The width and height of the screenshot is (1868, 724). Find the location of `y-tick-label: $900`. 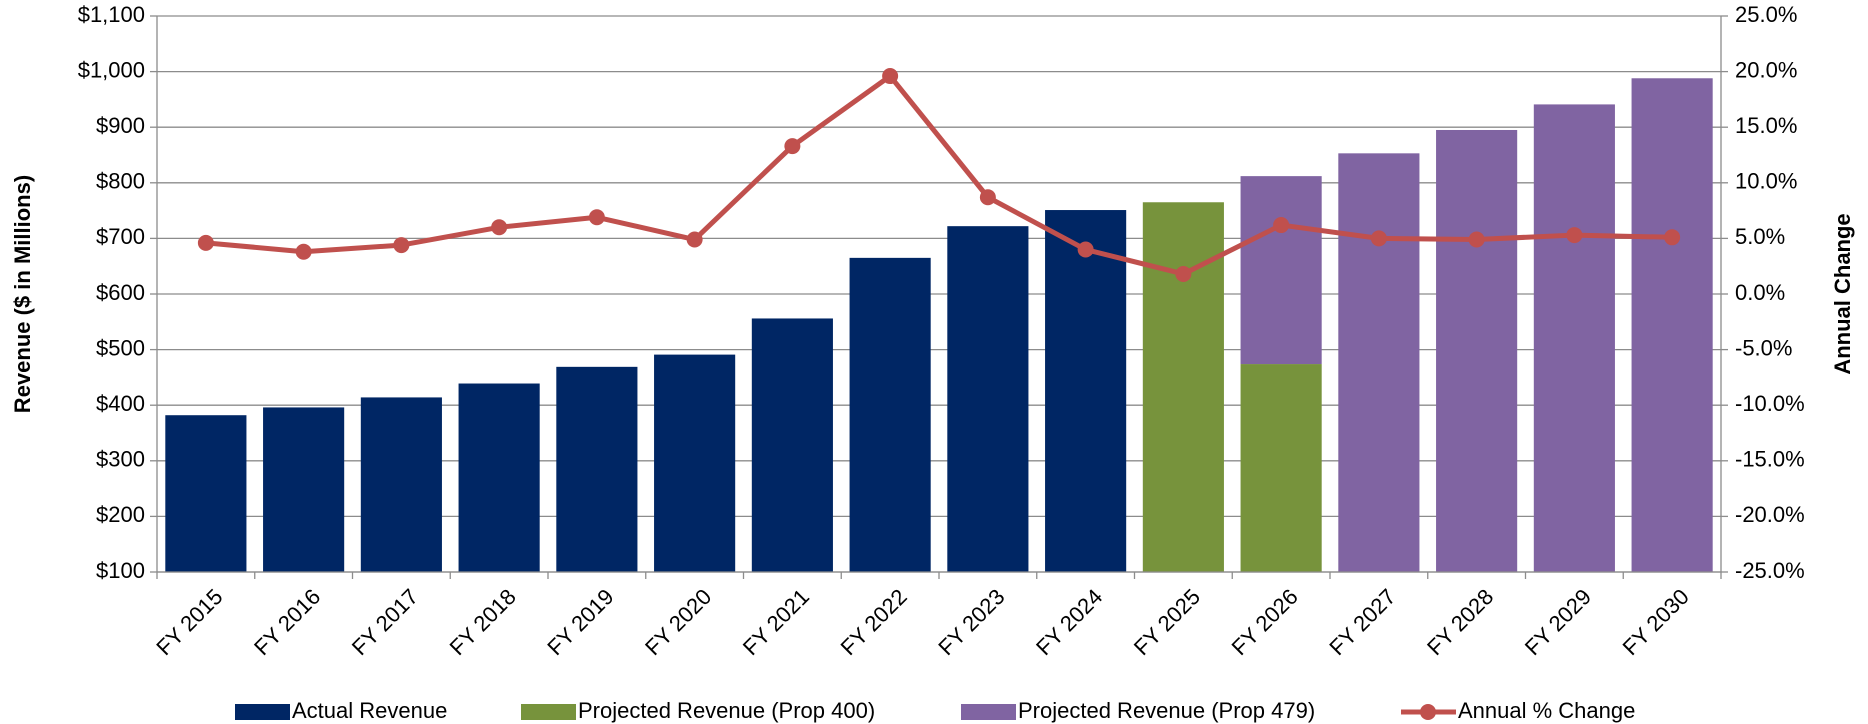

y-tick-label: $900 is located at coordinates (120, 125).